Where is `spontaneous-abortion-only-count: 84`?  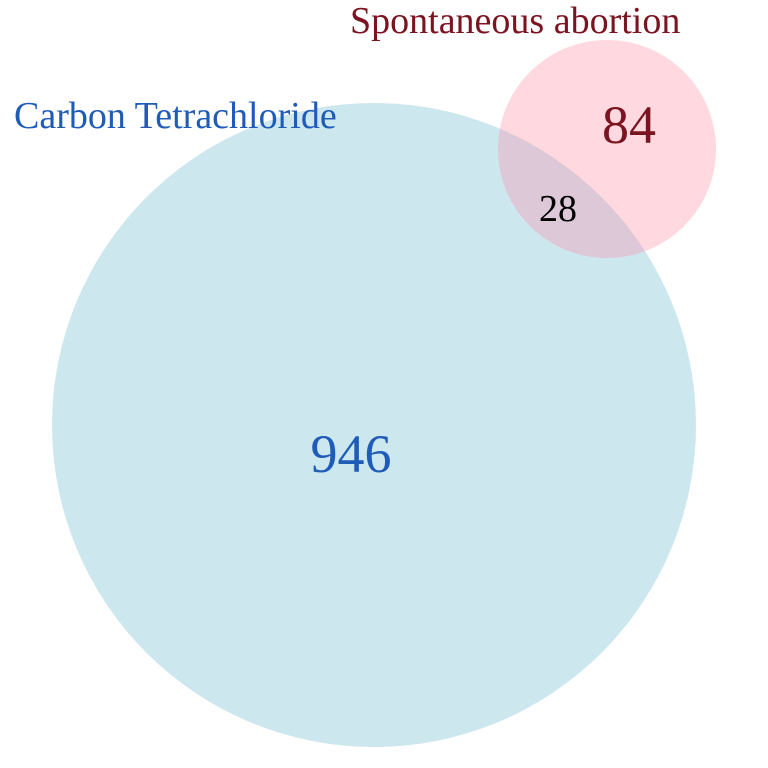
spontaneous-abortion-only-count: 84 is located at coordinates (629, 125).